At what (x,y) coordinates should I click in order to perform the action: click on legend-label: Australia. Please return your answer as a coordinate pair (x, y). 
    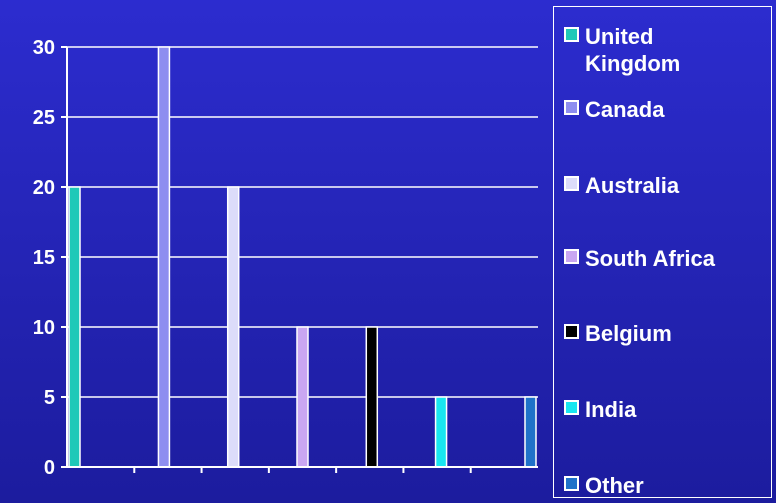
    Looking at the image, I should click on (632, 185).